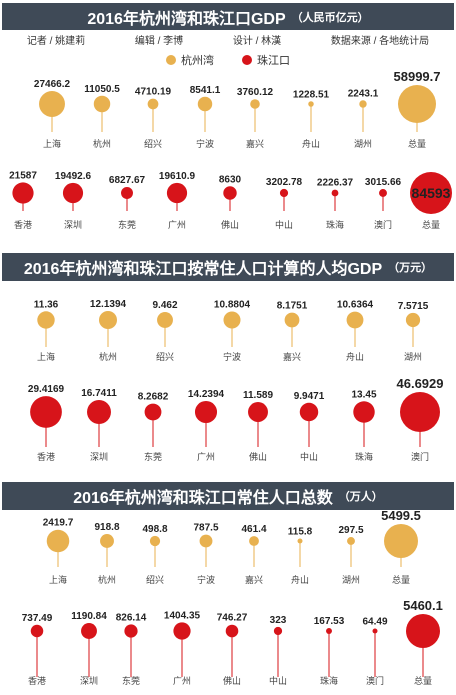 The width and height of the screenshot is (456, 695). Describe the element at coordinates (311, 94) in the screenshot. I see `value-label: 1228.51` at that location.